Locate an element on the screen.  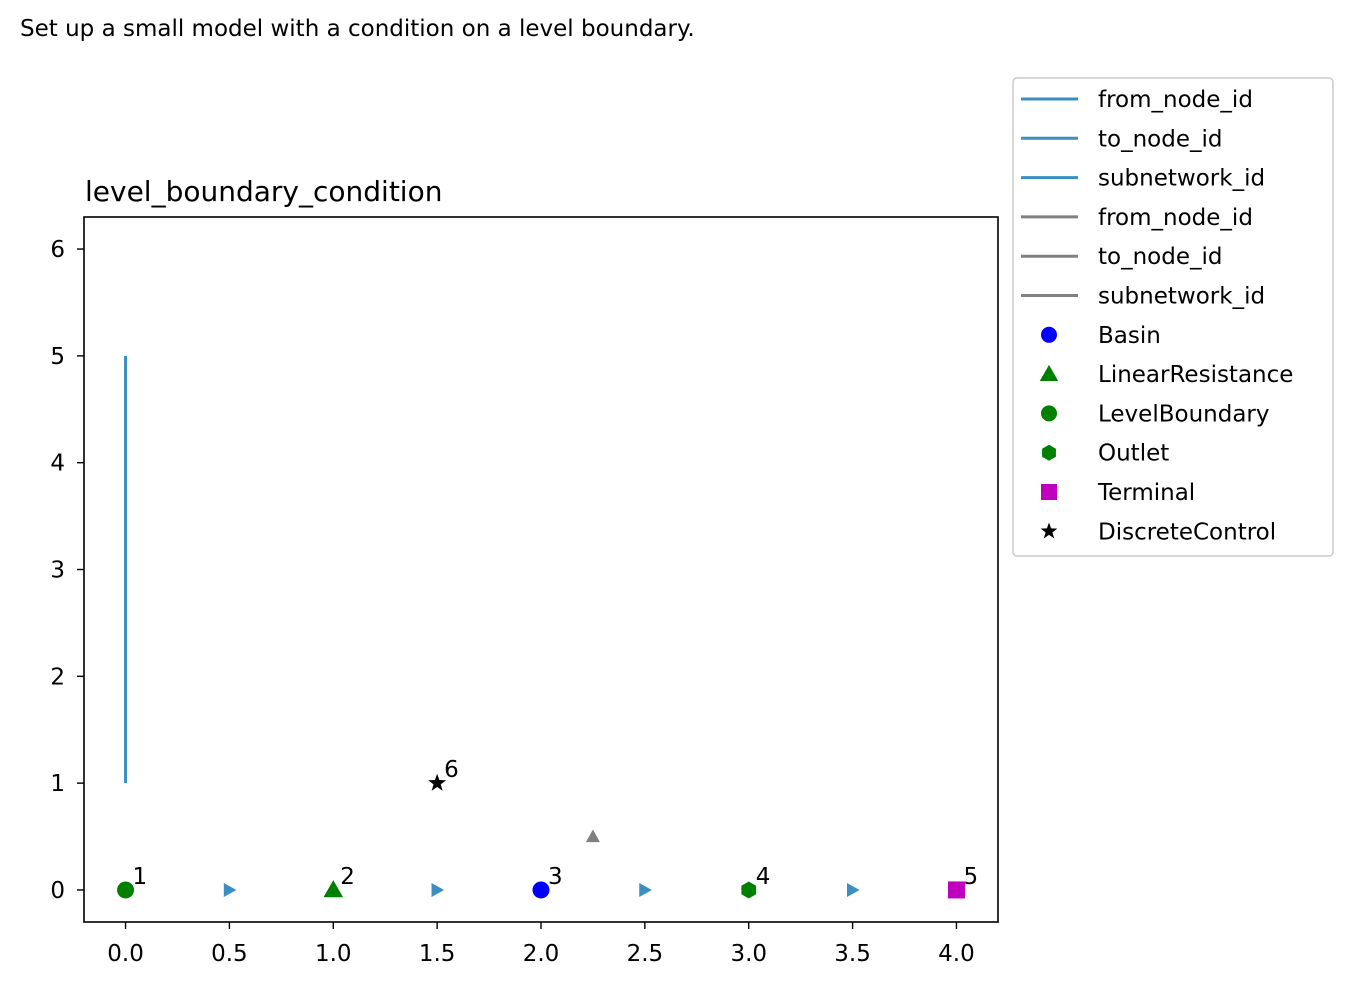
legend-entry-label: Basin is located at coordinates (1129, 336).